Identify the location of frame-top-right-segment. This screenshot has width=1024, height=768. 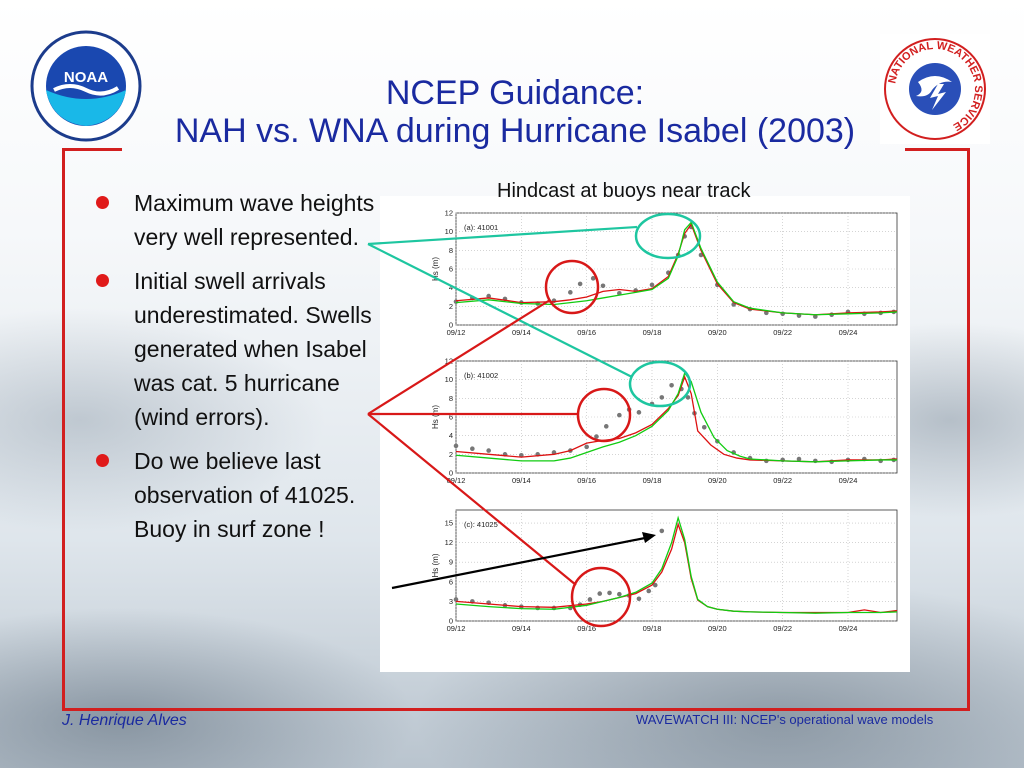
(936, 149).